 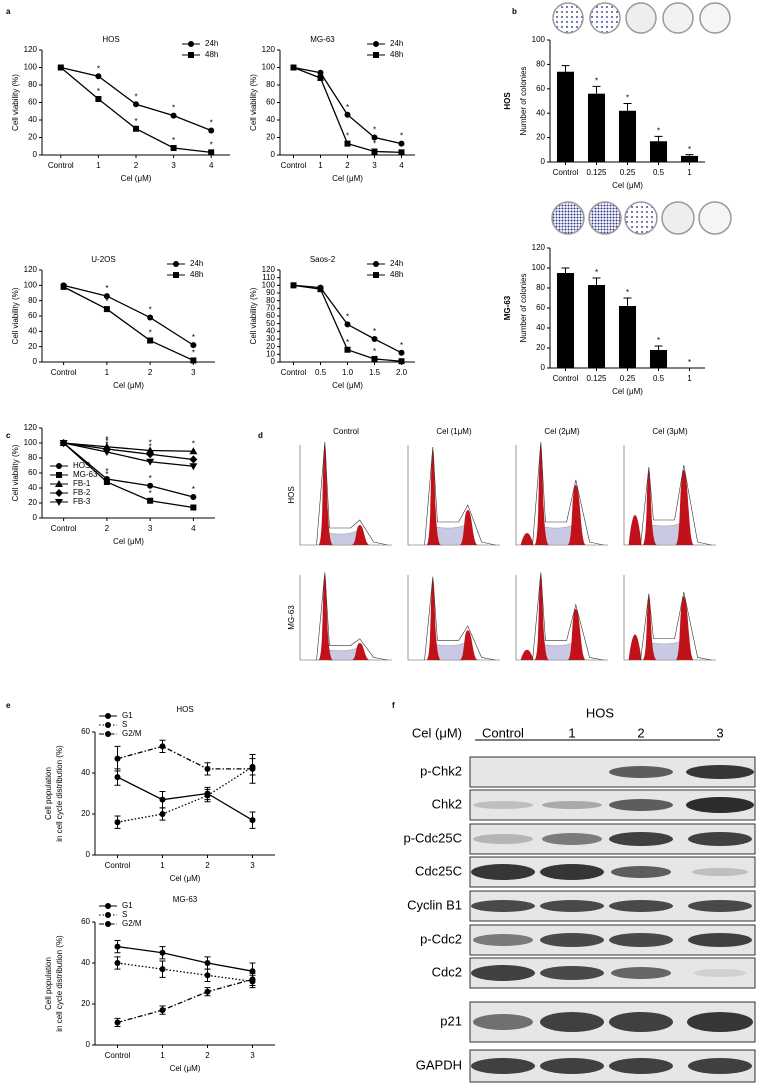 What do you see at coordinates (401, 165) in the screenshot?
I see `x-tick-label: 4` at bounding box center [401, 165].